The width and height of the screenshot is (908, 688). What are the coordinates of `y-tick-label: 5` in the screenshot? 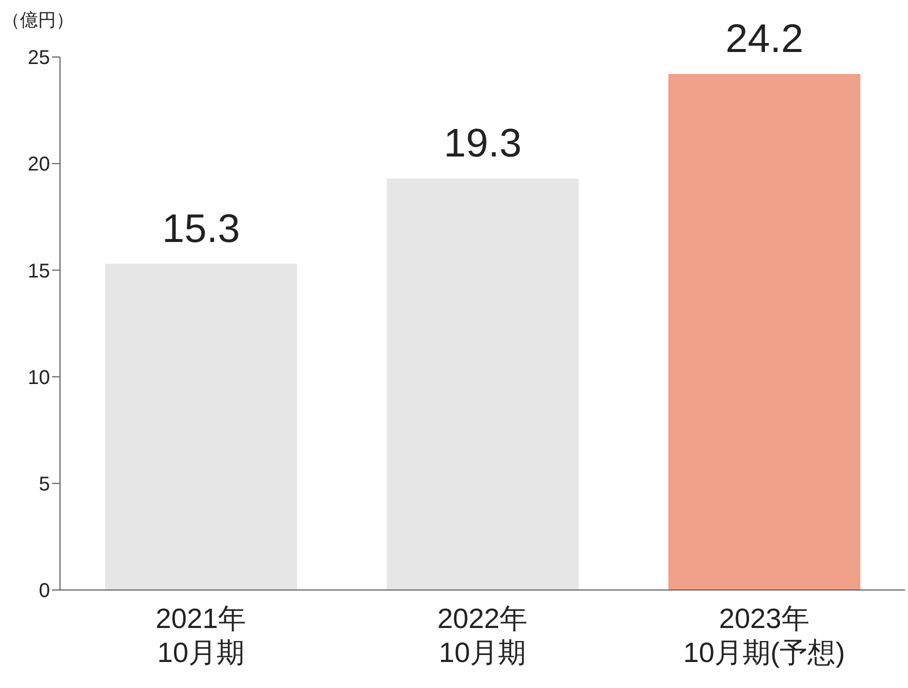 It's located at (44, 485).